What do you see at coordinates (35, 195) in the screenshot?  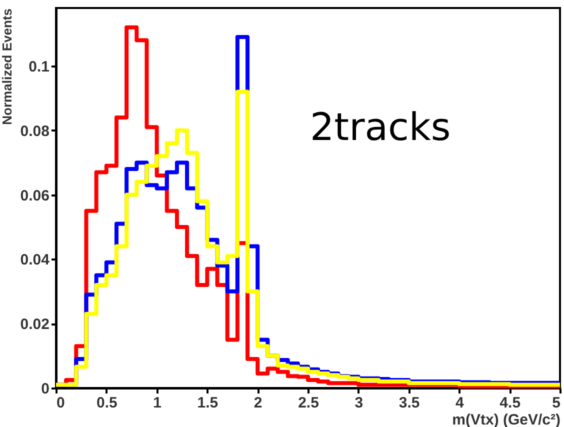 I see `y-tick-label: 0.06` at bounding box center [35, 195].